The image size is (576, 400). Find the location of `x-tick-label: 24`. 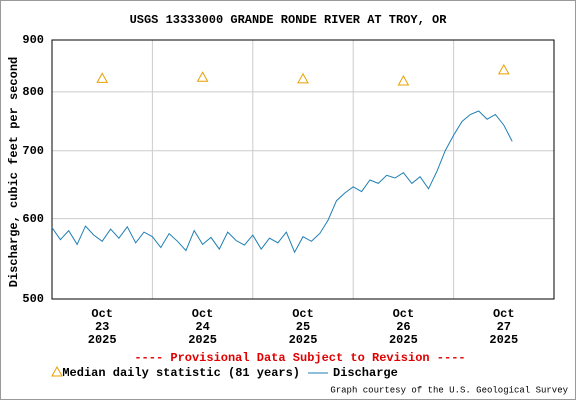

x-tick-label: 24 is located at coordinates (202, 327).